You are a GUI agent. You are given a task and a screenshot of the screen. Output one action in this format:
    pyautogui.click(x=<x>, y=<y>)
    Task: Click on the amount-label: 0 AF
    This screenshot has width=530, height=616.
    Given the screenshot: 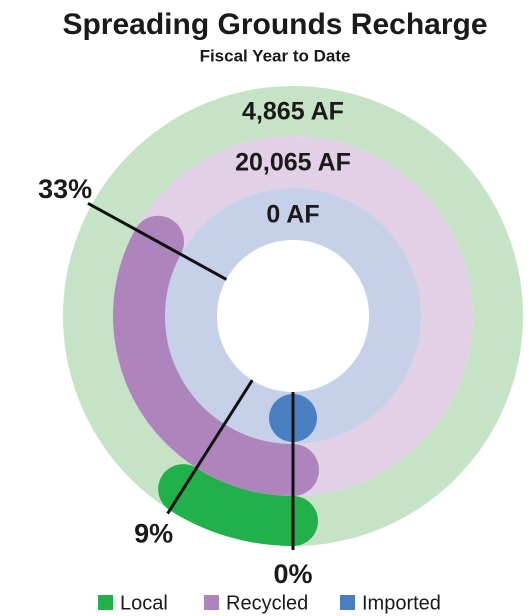 What is the action you would take?
    pyautogui.click(x=292, y=215)
    